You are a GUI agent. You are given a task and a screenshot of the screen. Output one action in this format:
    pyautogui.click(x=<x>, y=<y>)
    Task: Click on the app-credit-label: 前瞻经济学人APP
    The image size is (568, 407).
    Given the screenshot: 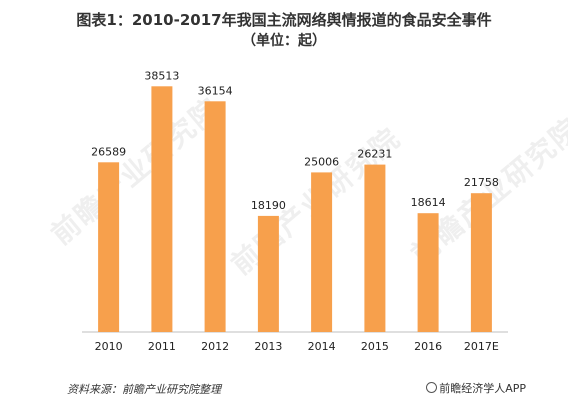 What is the action you would take?
    pyautogui.click(x=482, y=388)
    